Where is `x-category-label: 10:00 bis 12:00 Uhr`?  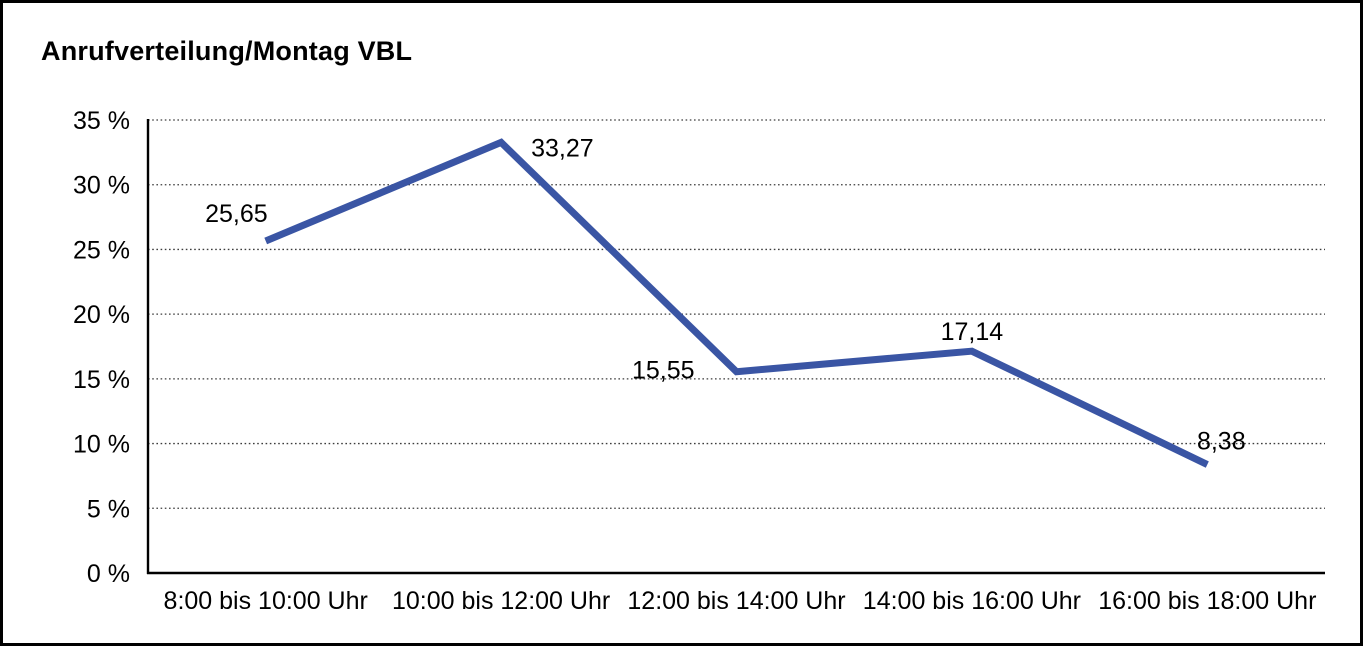
x-category-label: 10:00 bis 12:00 Uhr is located at coordinates (501, 601).